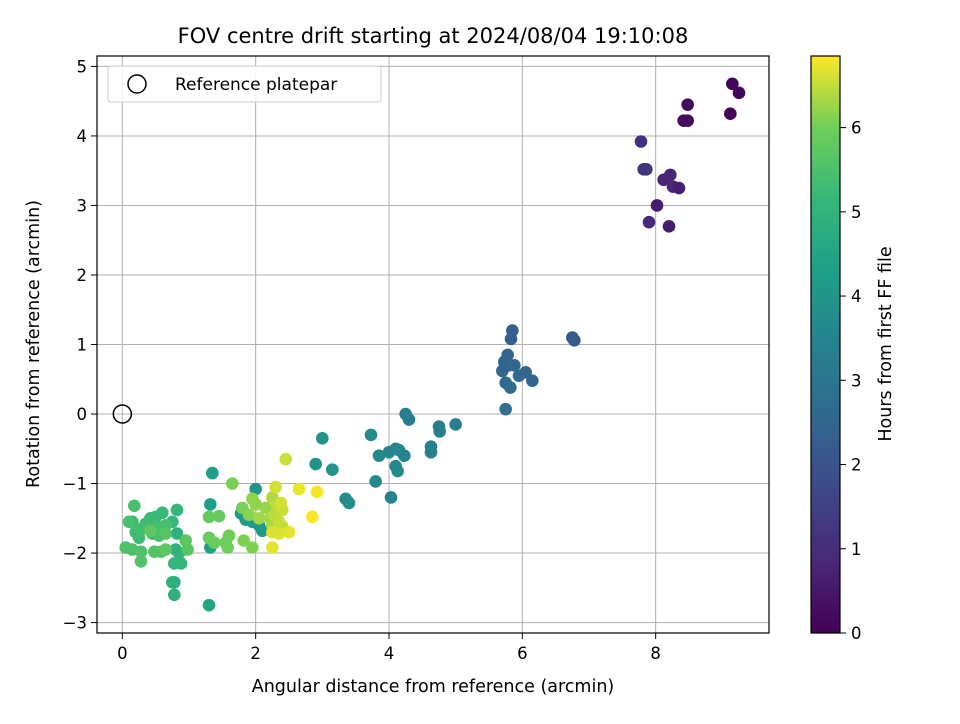 Image resolution: width=960 pixels, height=724 pixels. What do you see at coordinates (856, 212) in the screenshot?
I see `colorbar-tick-label: 5` at bounding box center [856, 212].